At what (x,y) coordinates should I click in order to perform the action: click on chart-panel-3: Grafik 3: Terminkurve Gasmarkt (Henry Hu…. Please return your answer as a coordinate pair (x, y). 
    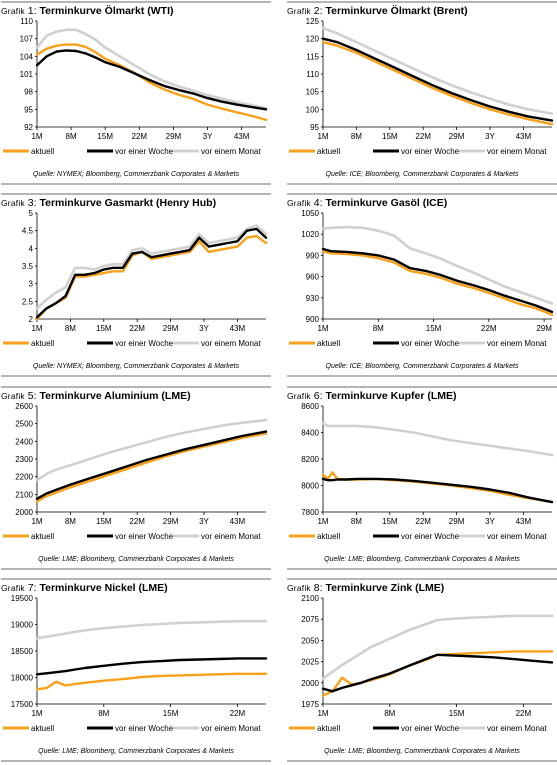
    Looking at the image, I should click on (136, 285).